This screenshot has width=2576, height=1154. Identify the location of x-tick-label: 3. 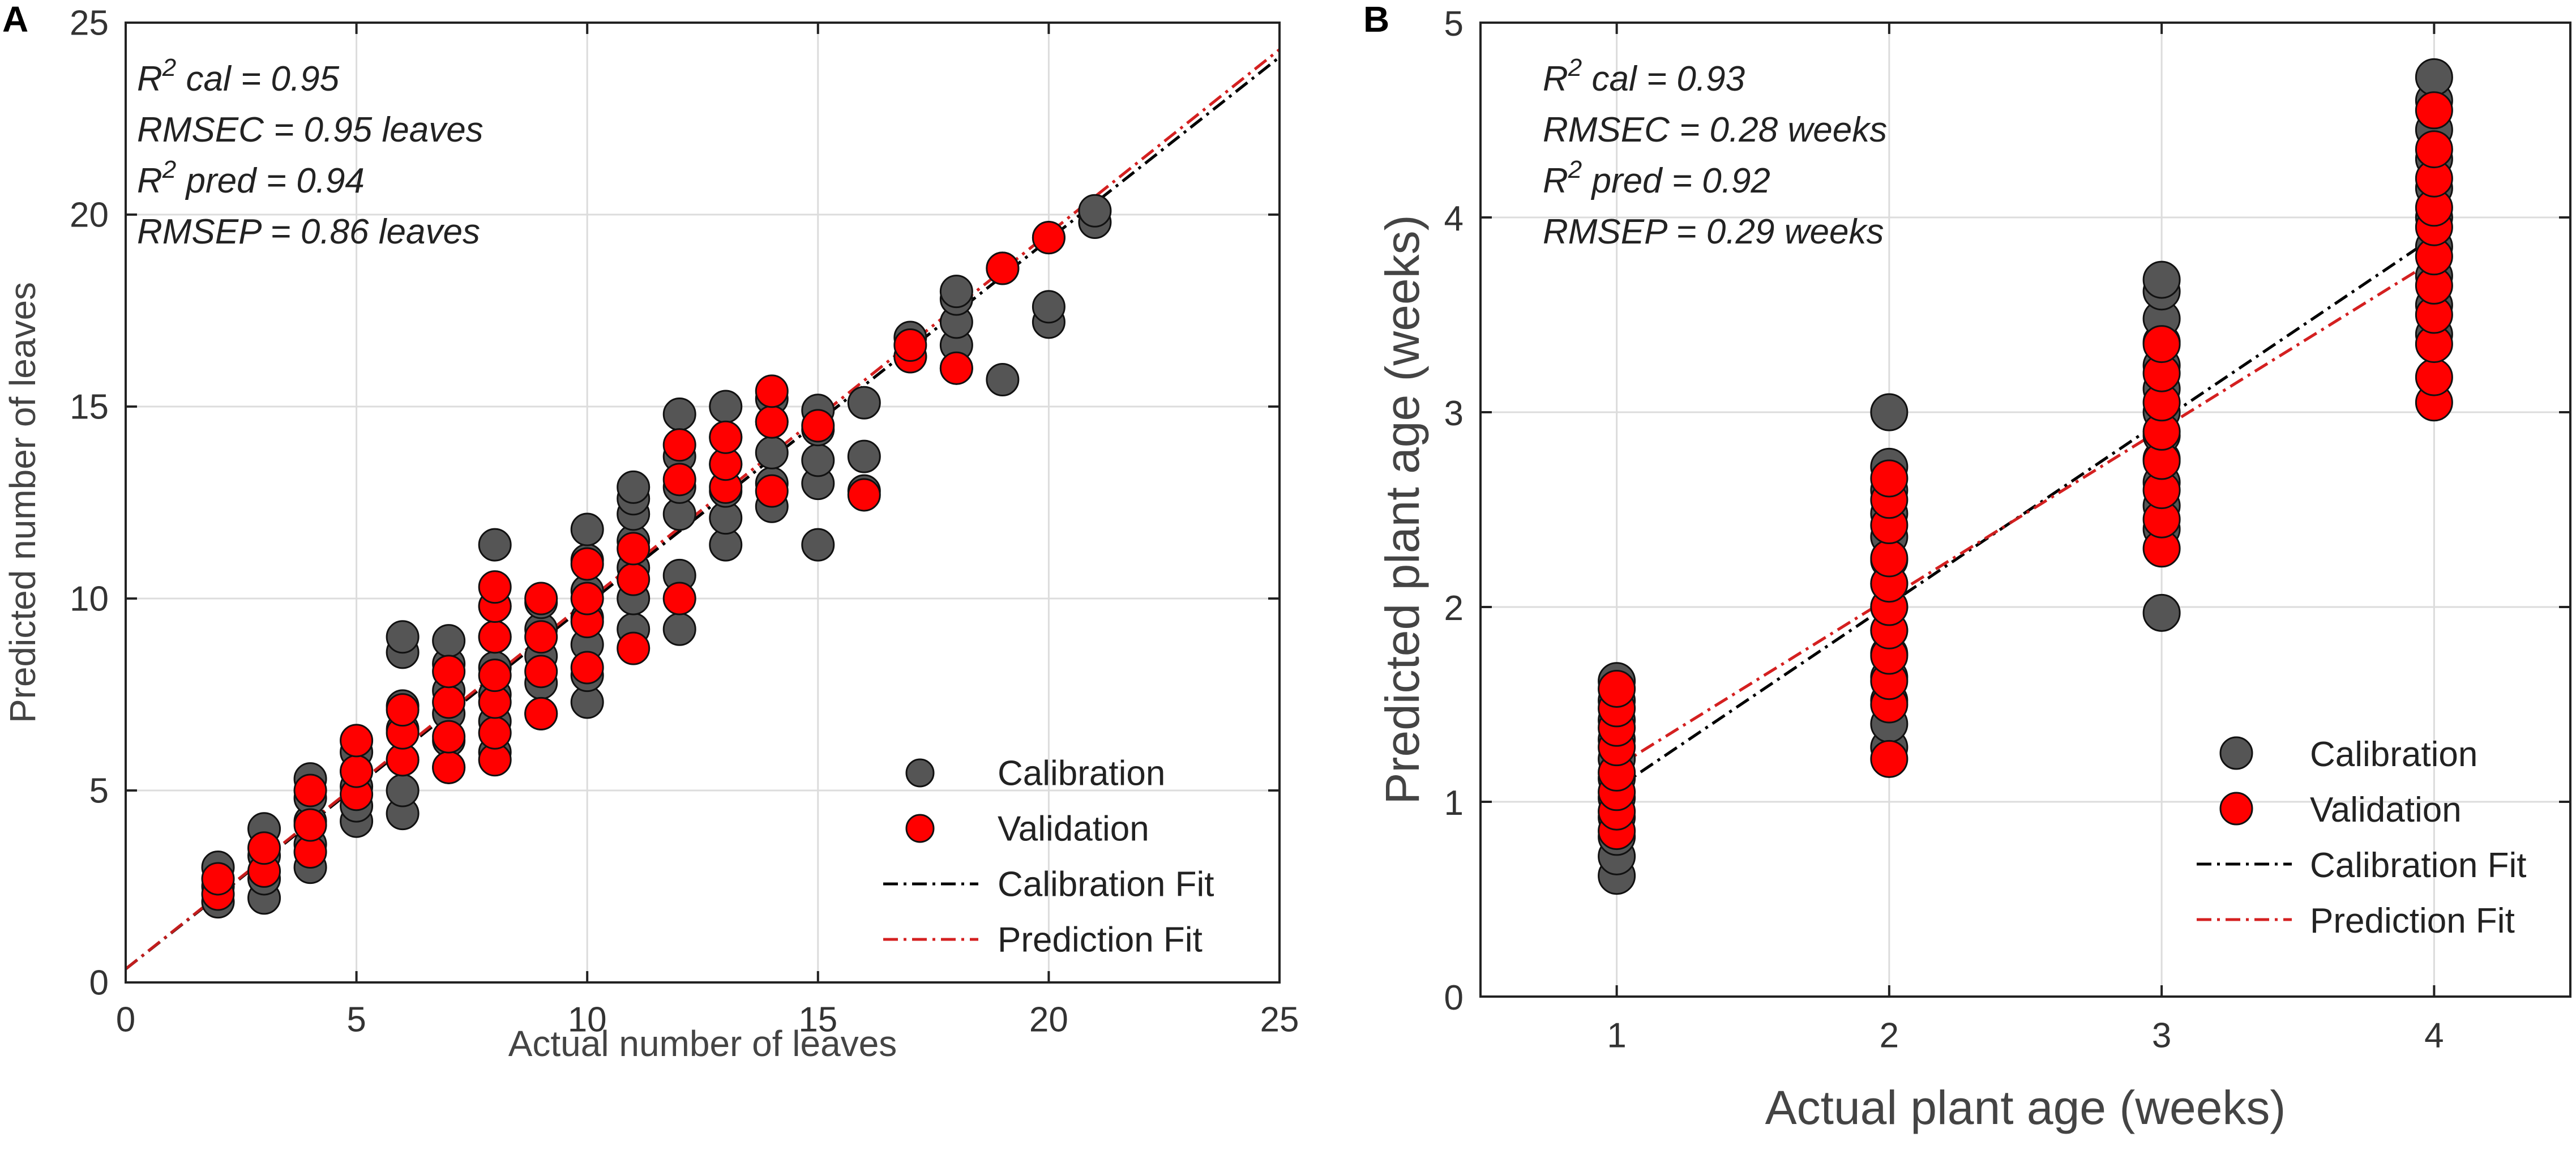
(2161, 1035).